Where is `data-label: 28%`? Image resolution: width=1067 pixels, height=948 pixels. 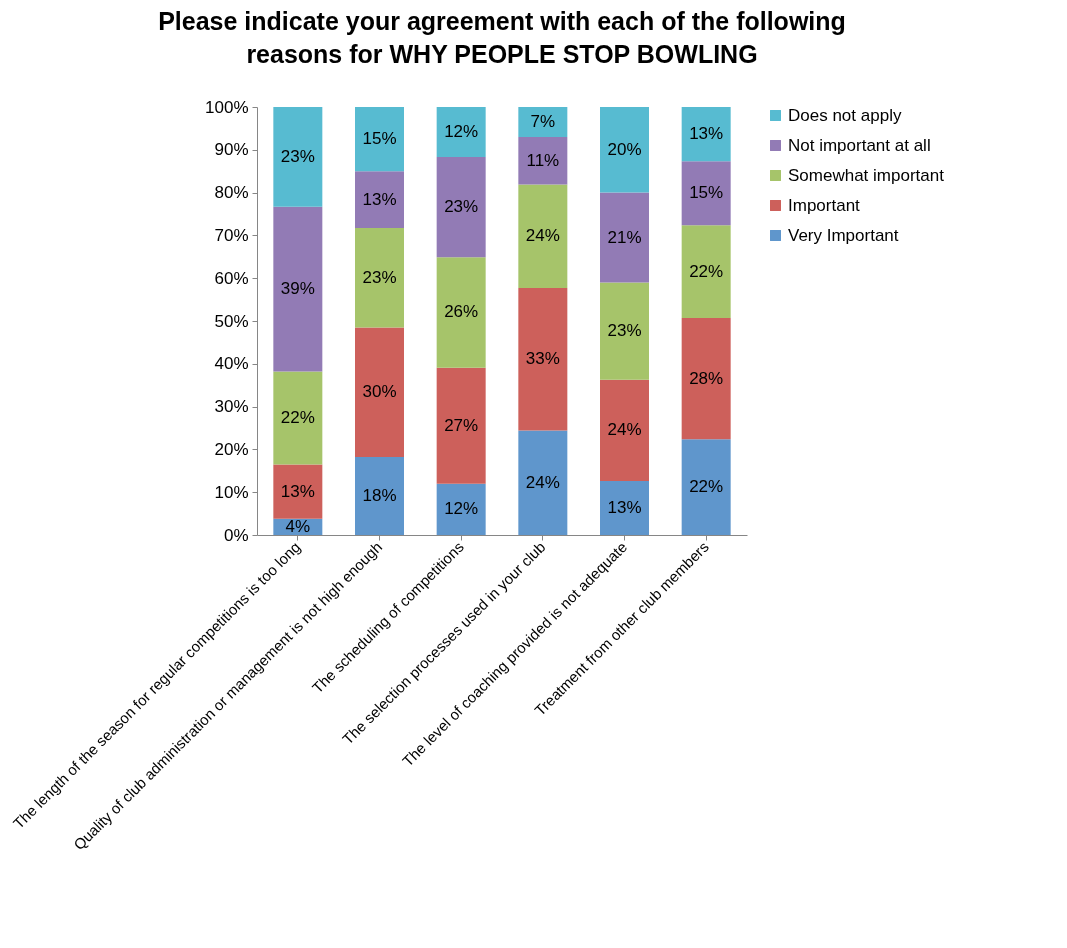 data-label: 28% is located at coordinates (706, 378).